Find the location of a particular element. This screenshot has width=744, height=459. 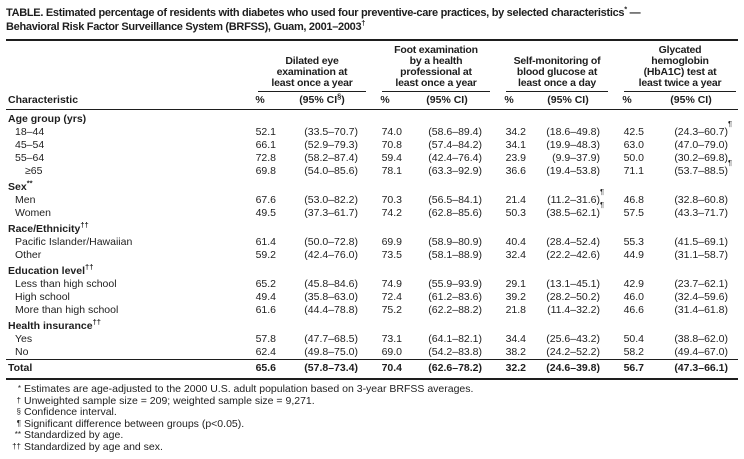

ci-value: (47.0–79.0) is located at coordinates (701, 145).